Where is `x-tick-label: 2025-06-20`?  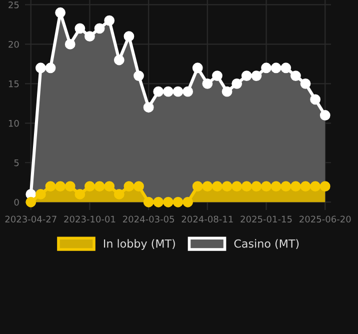
x-tick-label: 2025-06-20 is located at coordinates (325, 219).